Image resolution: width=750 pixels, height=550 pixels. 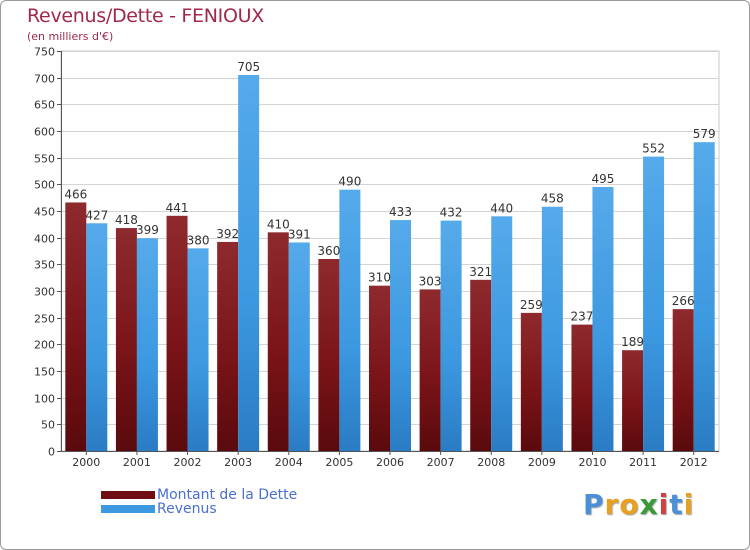 What do you see at coordinates (531, 381) in the screenshot?
I see `bar-debt-2009` at bounding box center [531, 381].